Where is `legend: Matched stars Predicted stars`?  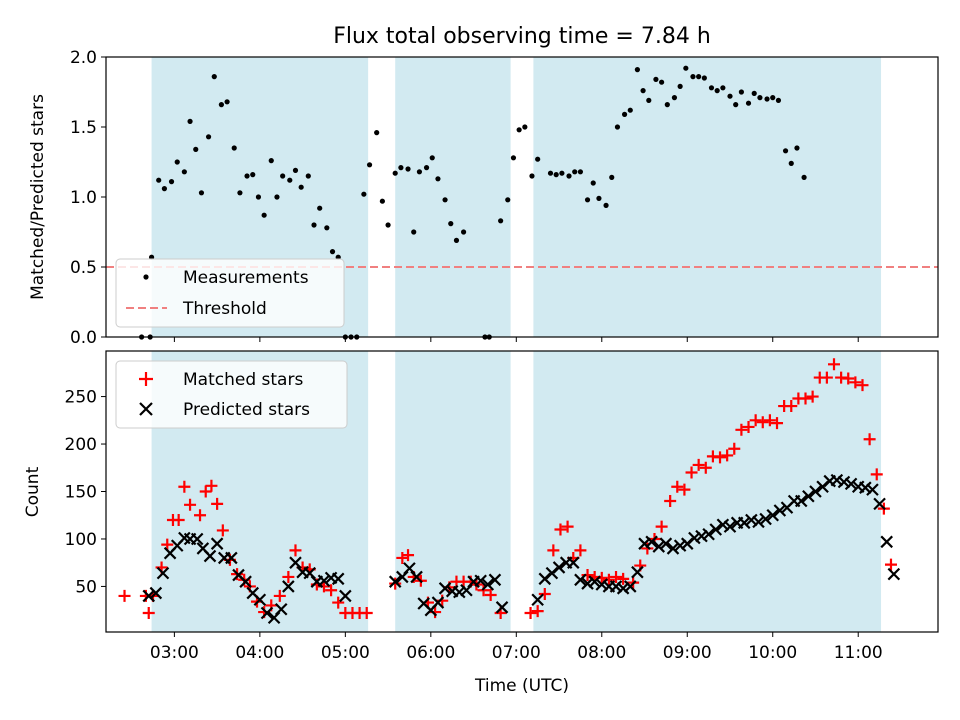 legend: Matched stars Predicted stars is located at coordinates (231, 394).